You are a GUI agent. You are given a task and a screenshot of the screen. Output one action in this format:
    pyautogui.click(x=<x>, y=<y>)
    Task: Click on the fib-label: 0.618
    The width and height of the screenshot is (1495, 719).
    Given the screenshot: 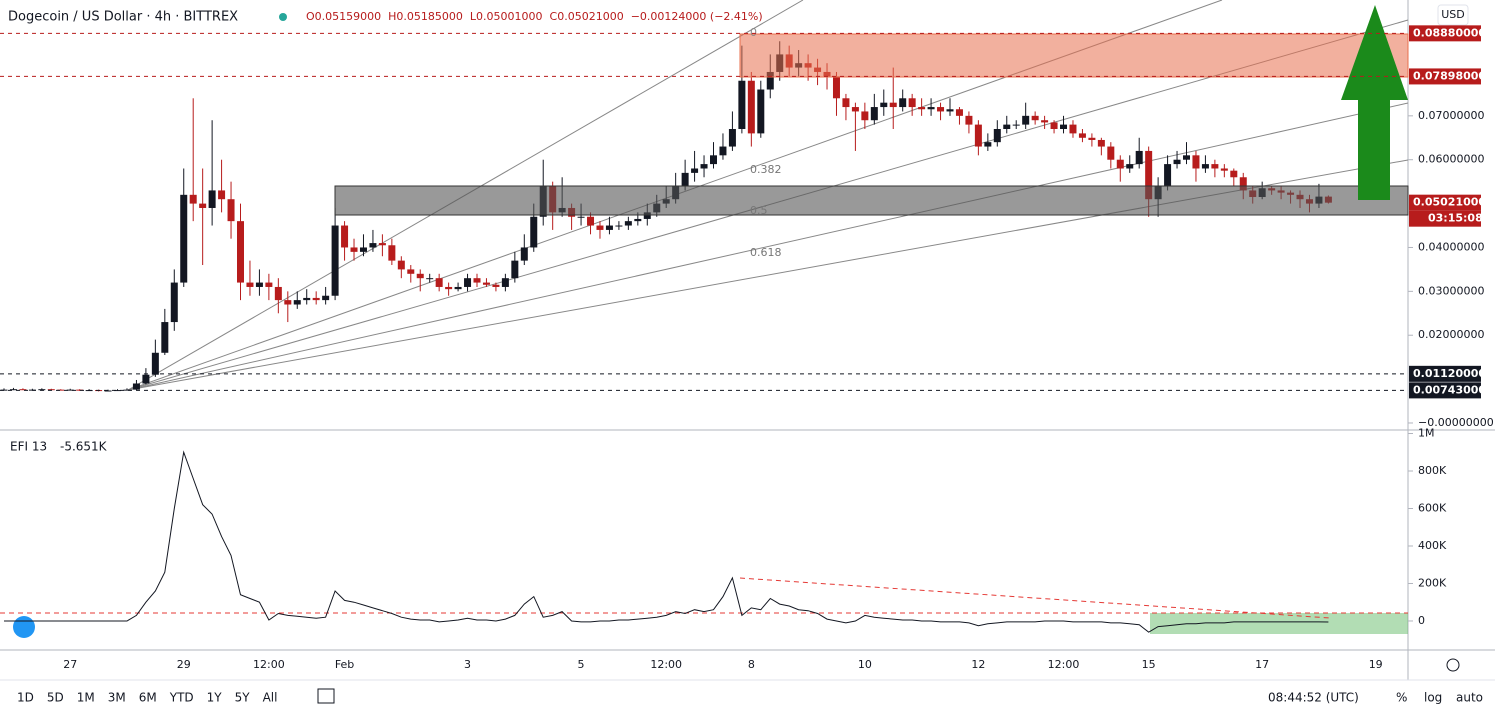 What is the action you would take?
    pyautogui.click(x=766, y=252)
    